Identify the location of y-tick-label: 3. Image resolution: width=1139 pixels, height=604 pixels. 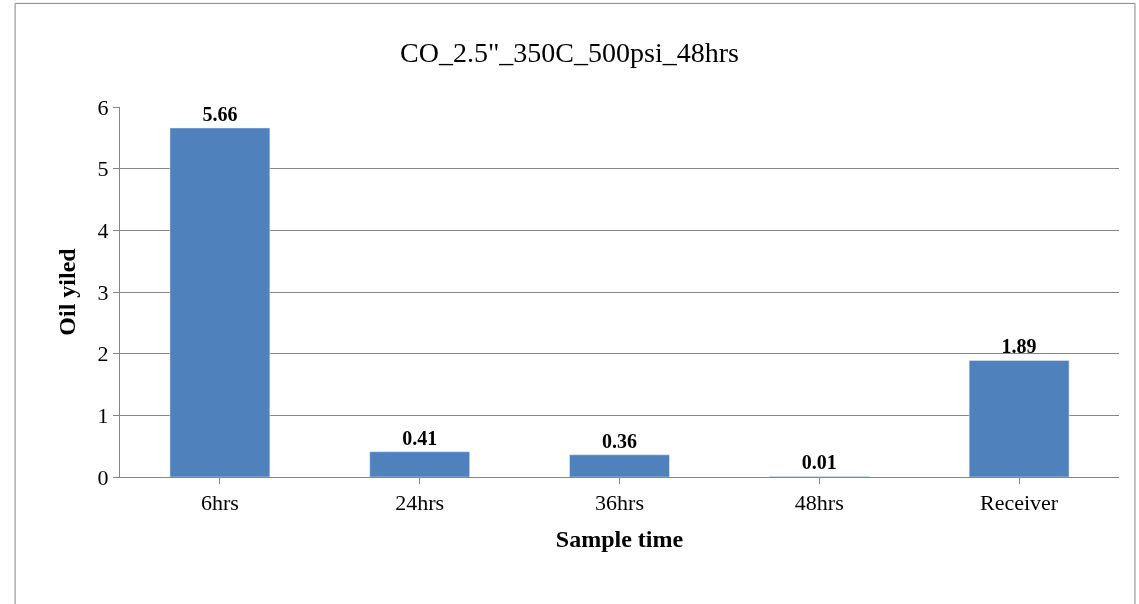
(103, 292).